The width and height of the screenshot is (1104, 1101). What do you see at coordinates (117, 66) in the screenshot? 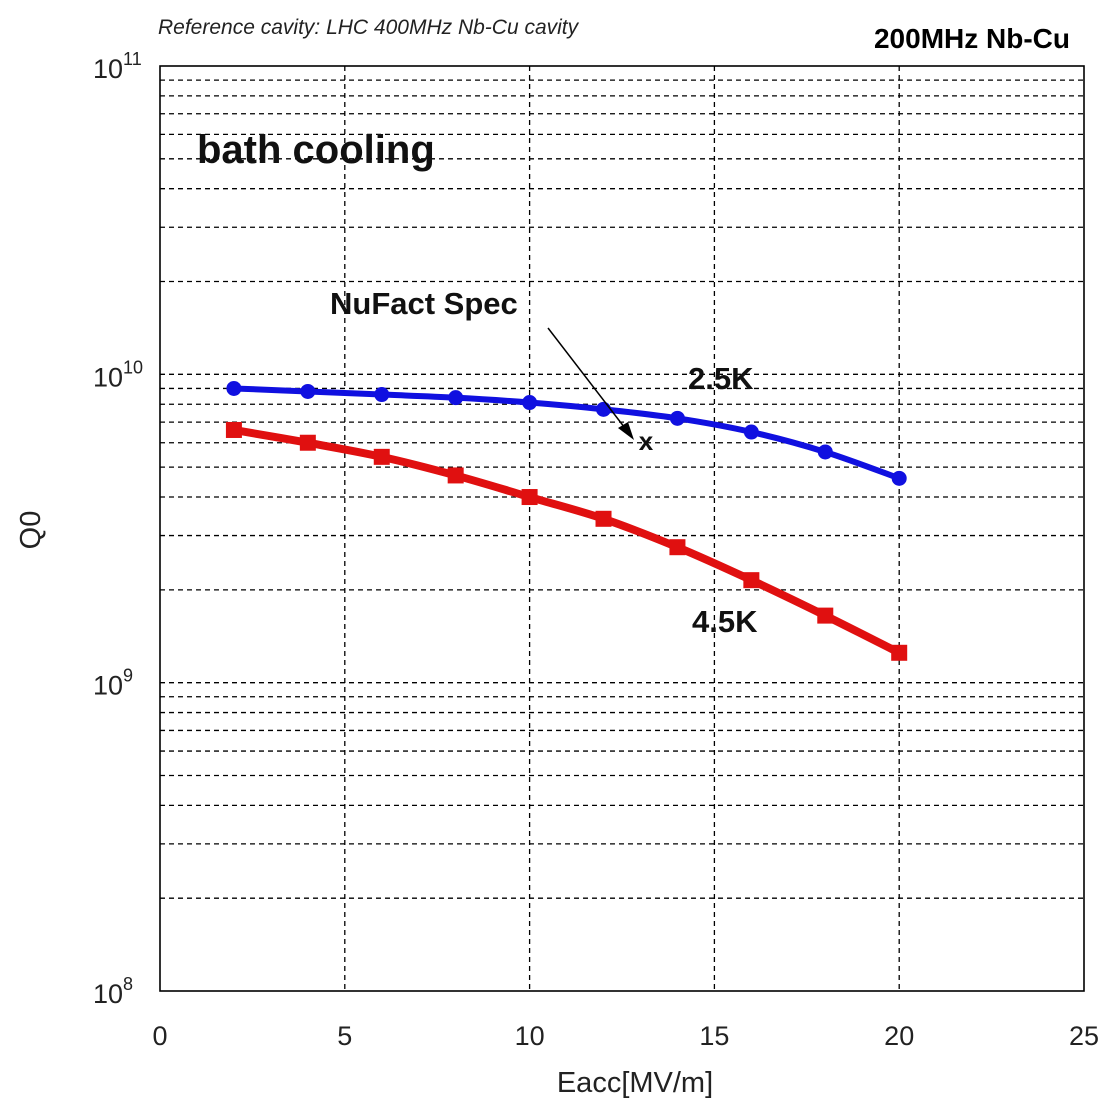
I see `y-tick-label: 10¹¹` at bounding box center [117, 66].